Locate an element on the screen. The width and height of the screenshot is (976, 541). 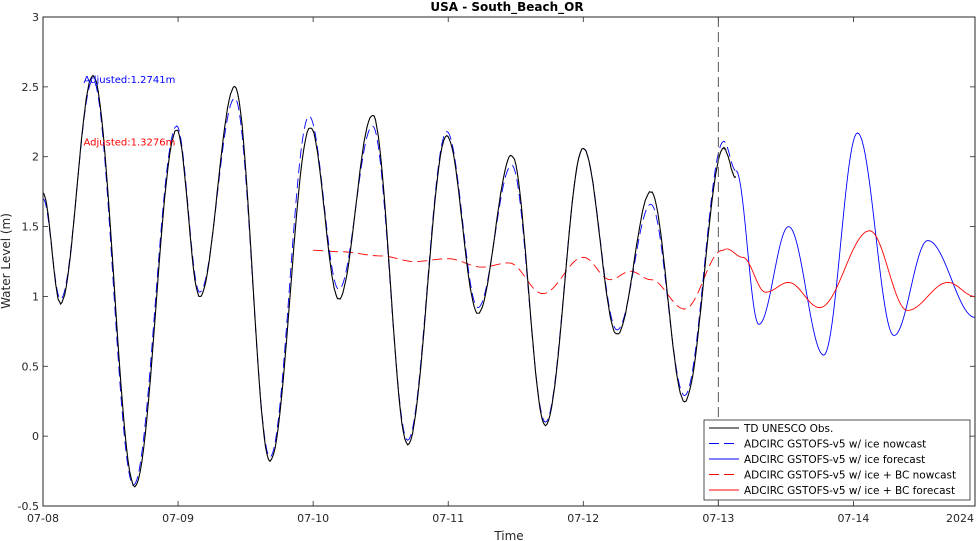
legend-box is located at coordinates (837, 460).